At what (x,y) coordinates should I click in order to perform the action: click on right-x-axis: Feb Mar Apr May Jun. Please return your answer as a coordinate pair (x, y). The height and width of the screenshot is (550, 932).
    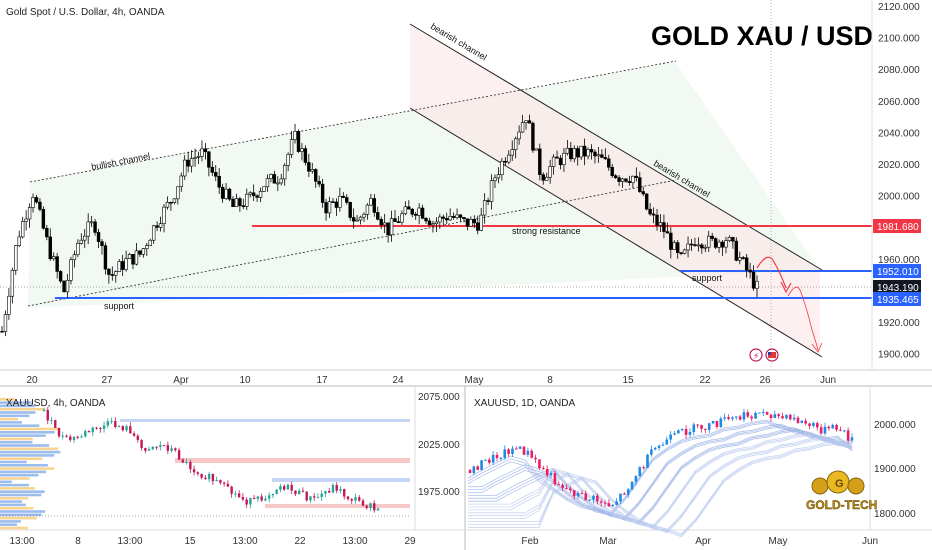
    Looking at the image, I should click on (699, 541).